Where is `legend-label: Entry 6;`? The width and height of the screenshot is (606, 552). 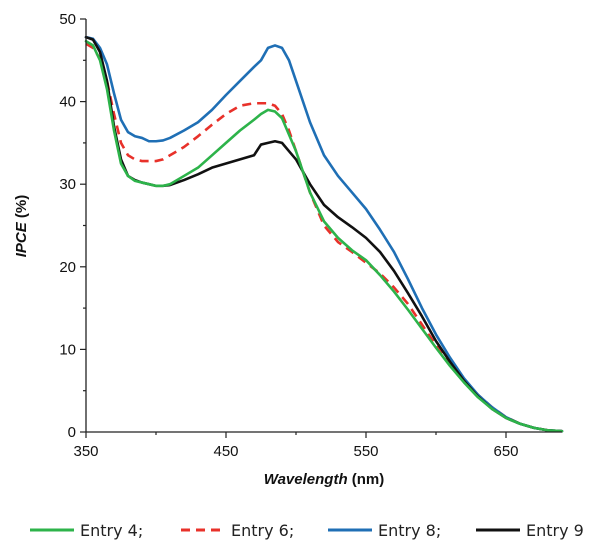 legend-label: Entry 6; is located at coordinates (262, 530).